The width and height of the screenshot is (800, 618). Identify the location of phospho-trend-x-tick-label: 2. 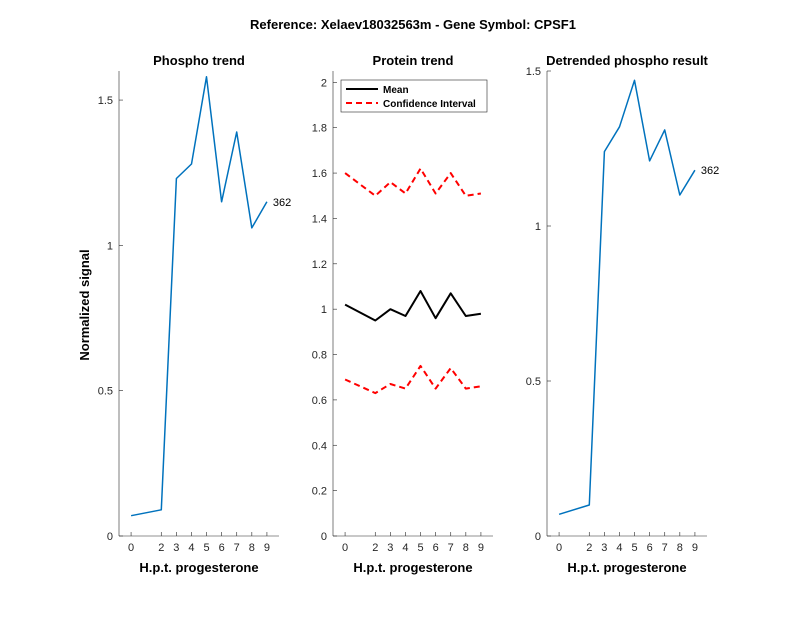
(161, 548).